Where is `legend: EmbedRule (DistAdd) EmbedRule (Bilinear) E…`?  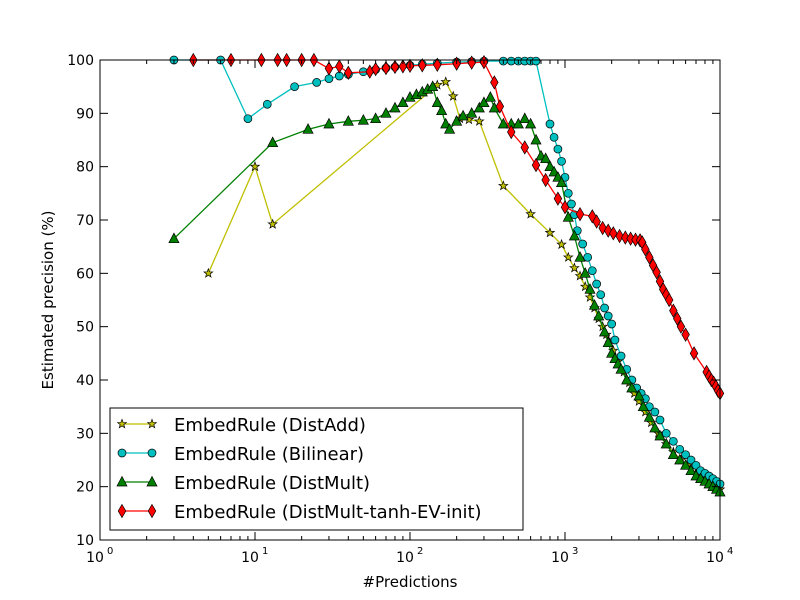 legend: EmbedRule (DistAdd) EmbedRule (Bilinear) E… is located at coordinates (316, 469).